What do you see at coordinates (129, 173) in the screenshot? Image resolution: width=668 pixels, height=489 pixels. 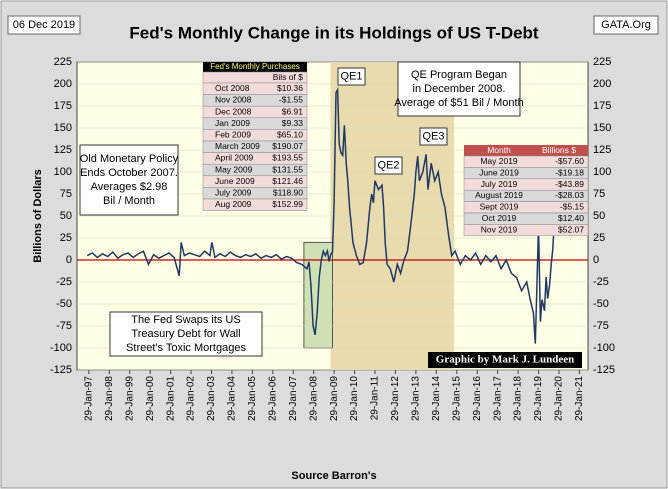 I see `old-policy-text: Ends October 2007.` at bounding box center [129, 173].